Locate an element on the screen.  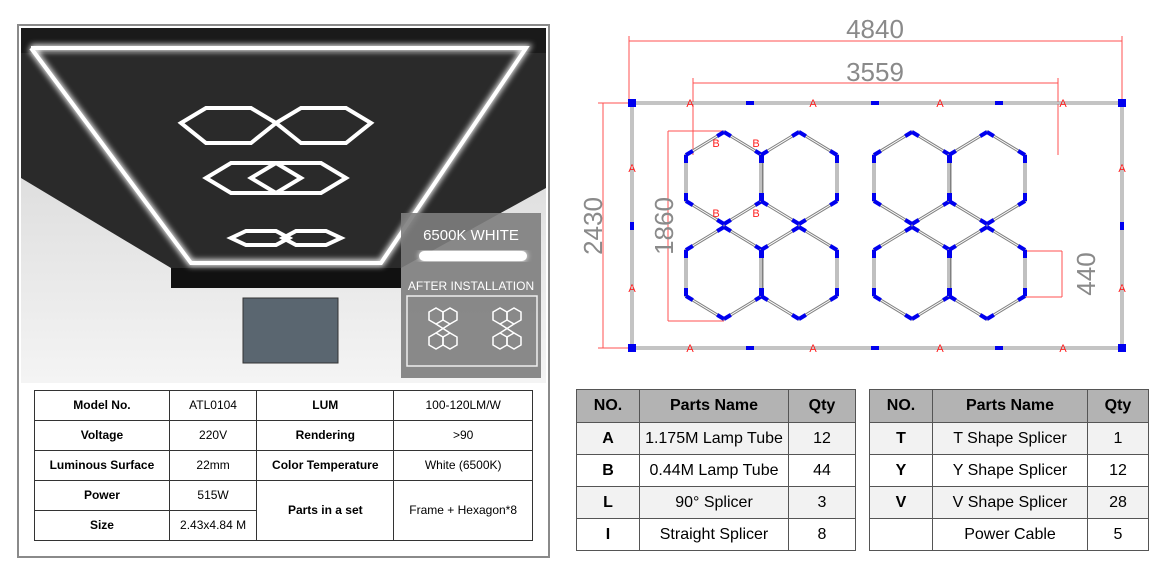
part-qty: 5 is located at coordinates (1118, 534).